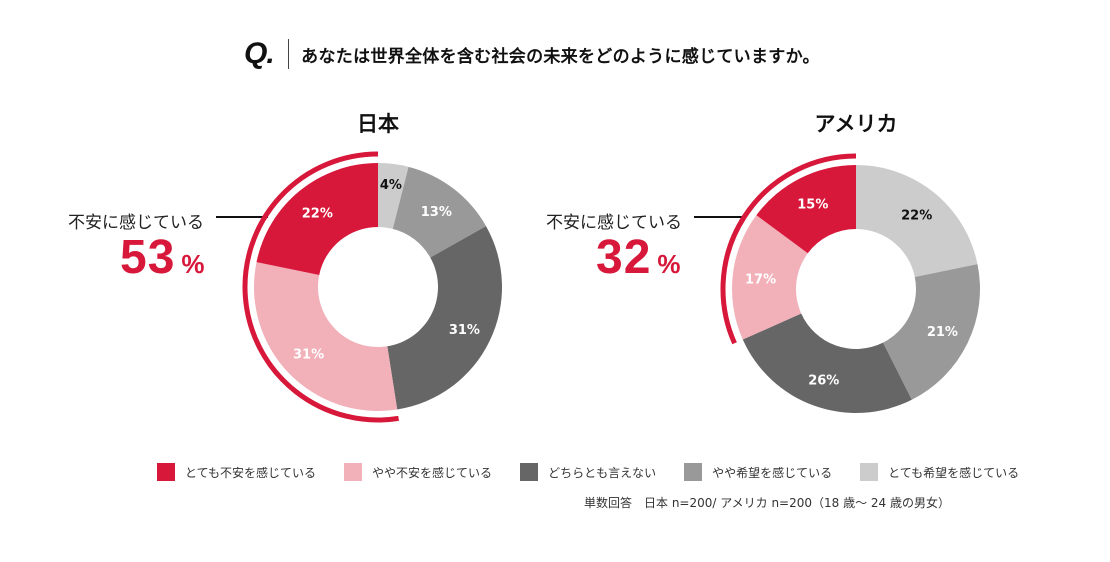 The image size is (1110, 562). What do you see at coordinates (760, 280) in the screenshot?
I see `data-label-somewhat-anxious: 17%` at bounding box center [760, 280].